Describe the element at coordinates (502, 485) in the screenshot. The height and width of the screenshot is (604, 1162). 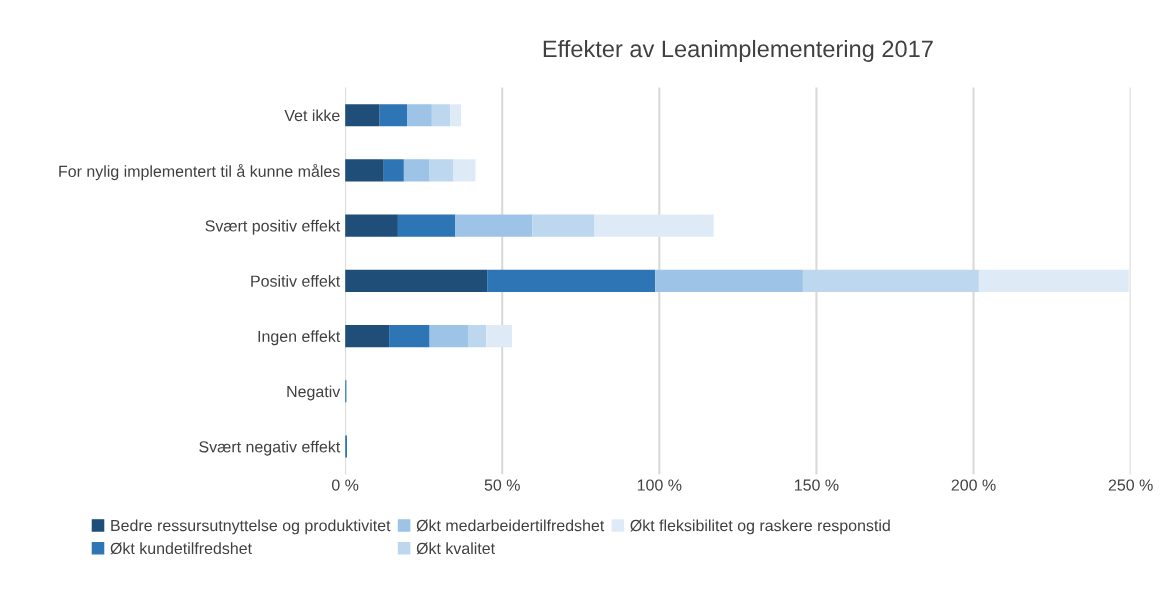
I see `x-tick-label: 50 %` at that location.